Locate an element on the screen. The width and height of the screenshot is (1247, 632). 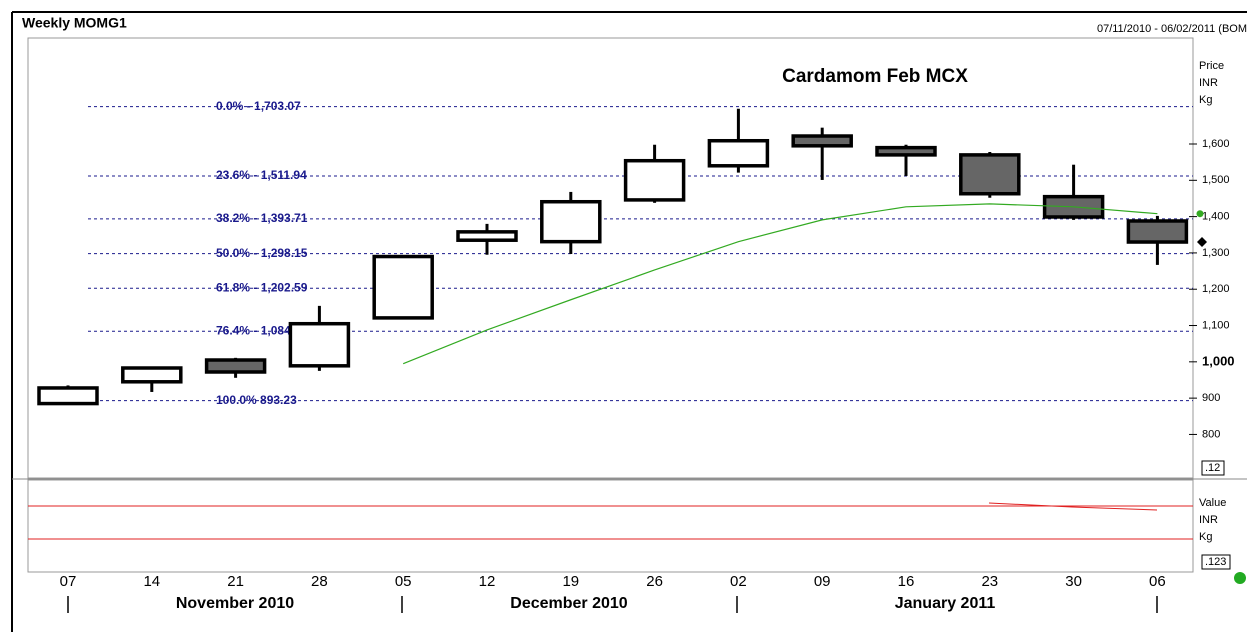
date-range: 07/11/2010 - 06/02/2011 (BOM is located at coordinates (1172, 29).